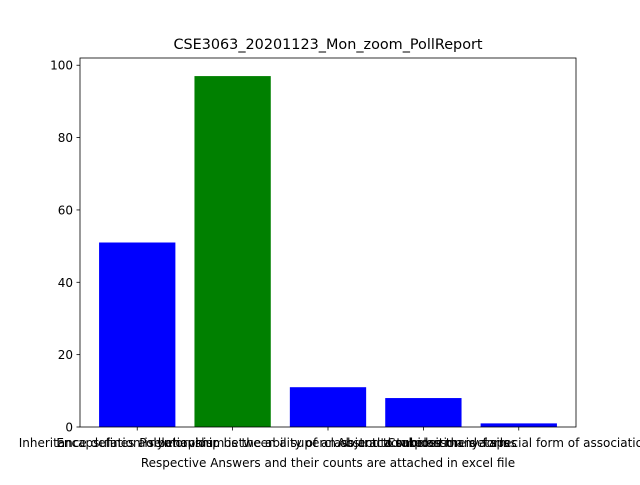  I want to click on y-tick-label: 80, so click(65, 138).